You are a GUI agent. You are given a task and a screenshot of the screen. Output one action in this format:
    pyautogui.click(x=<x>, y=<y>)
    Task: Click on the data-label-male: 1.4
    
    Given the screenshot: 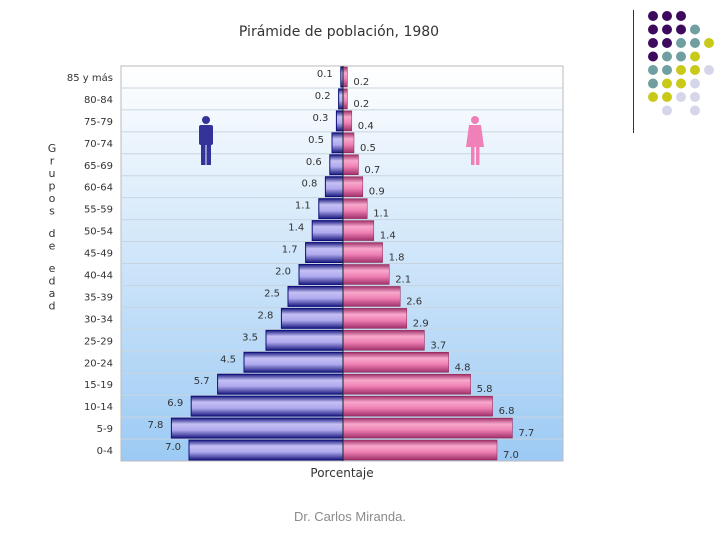 What is the action you would take?
    pyautogui.click(x=296, y=228)
    